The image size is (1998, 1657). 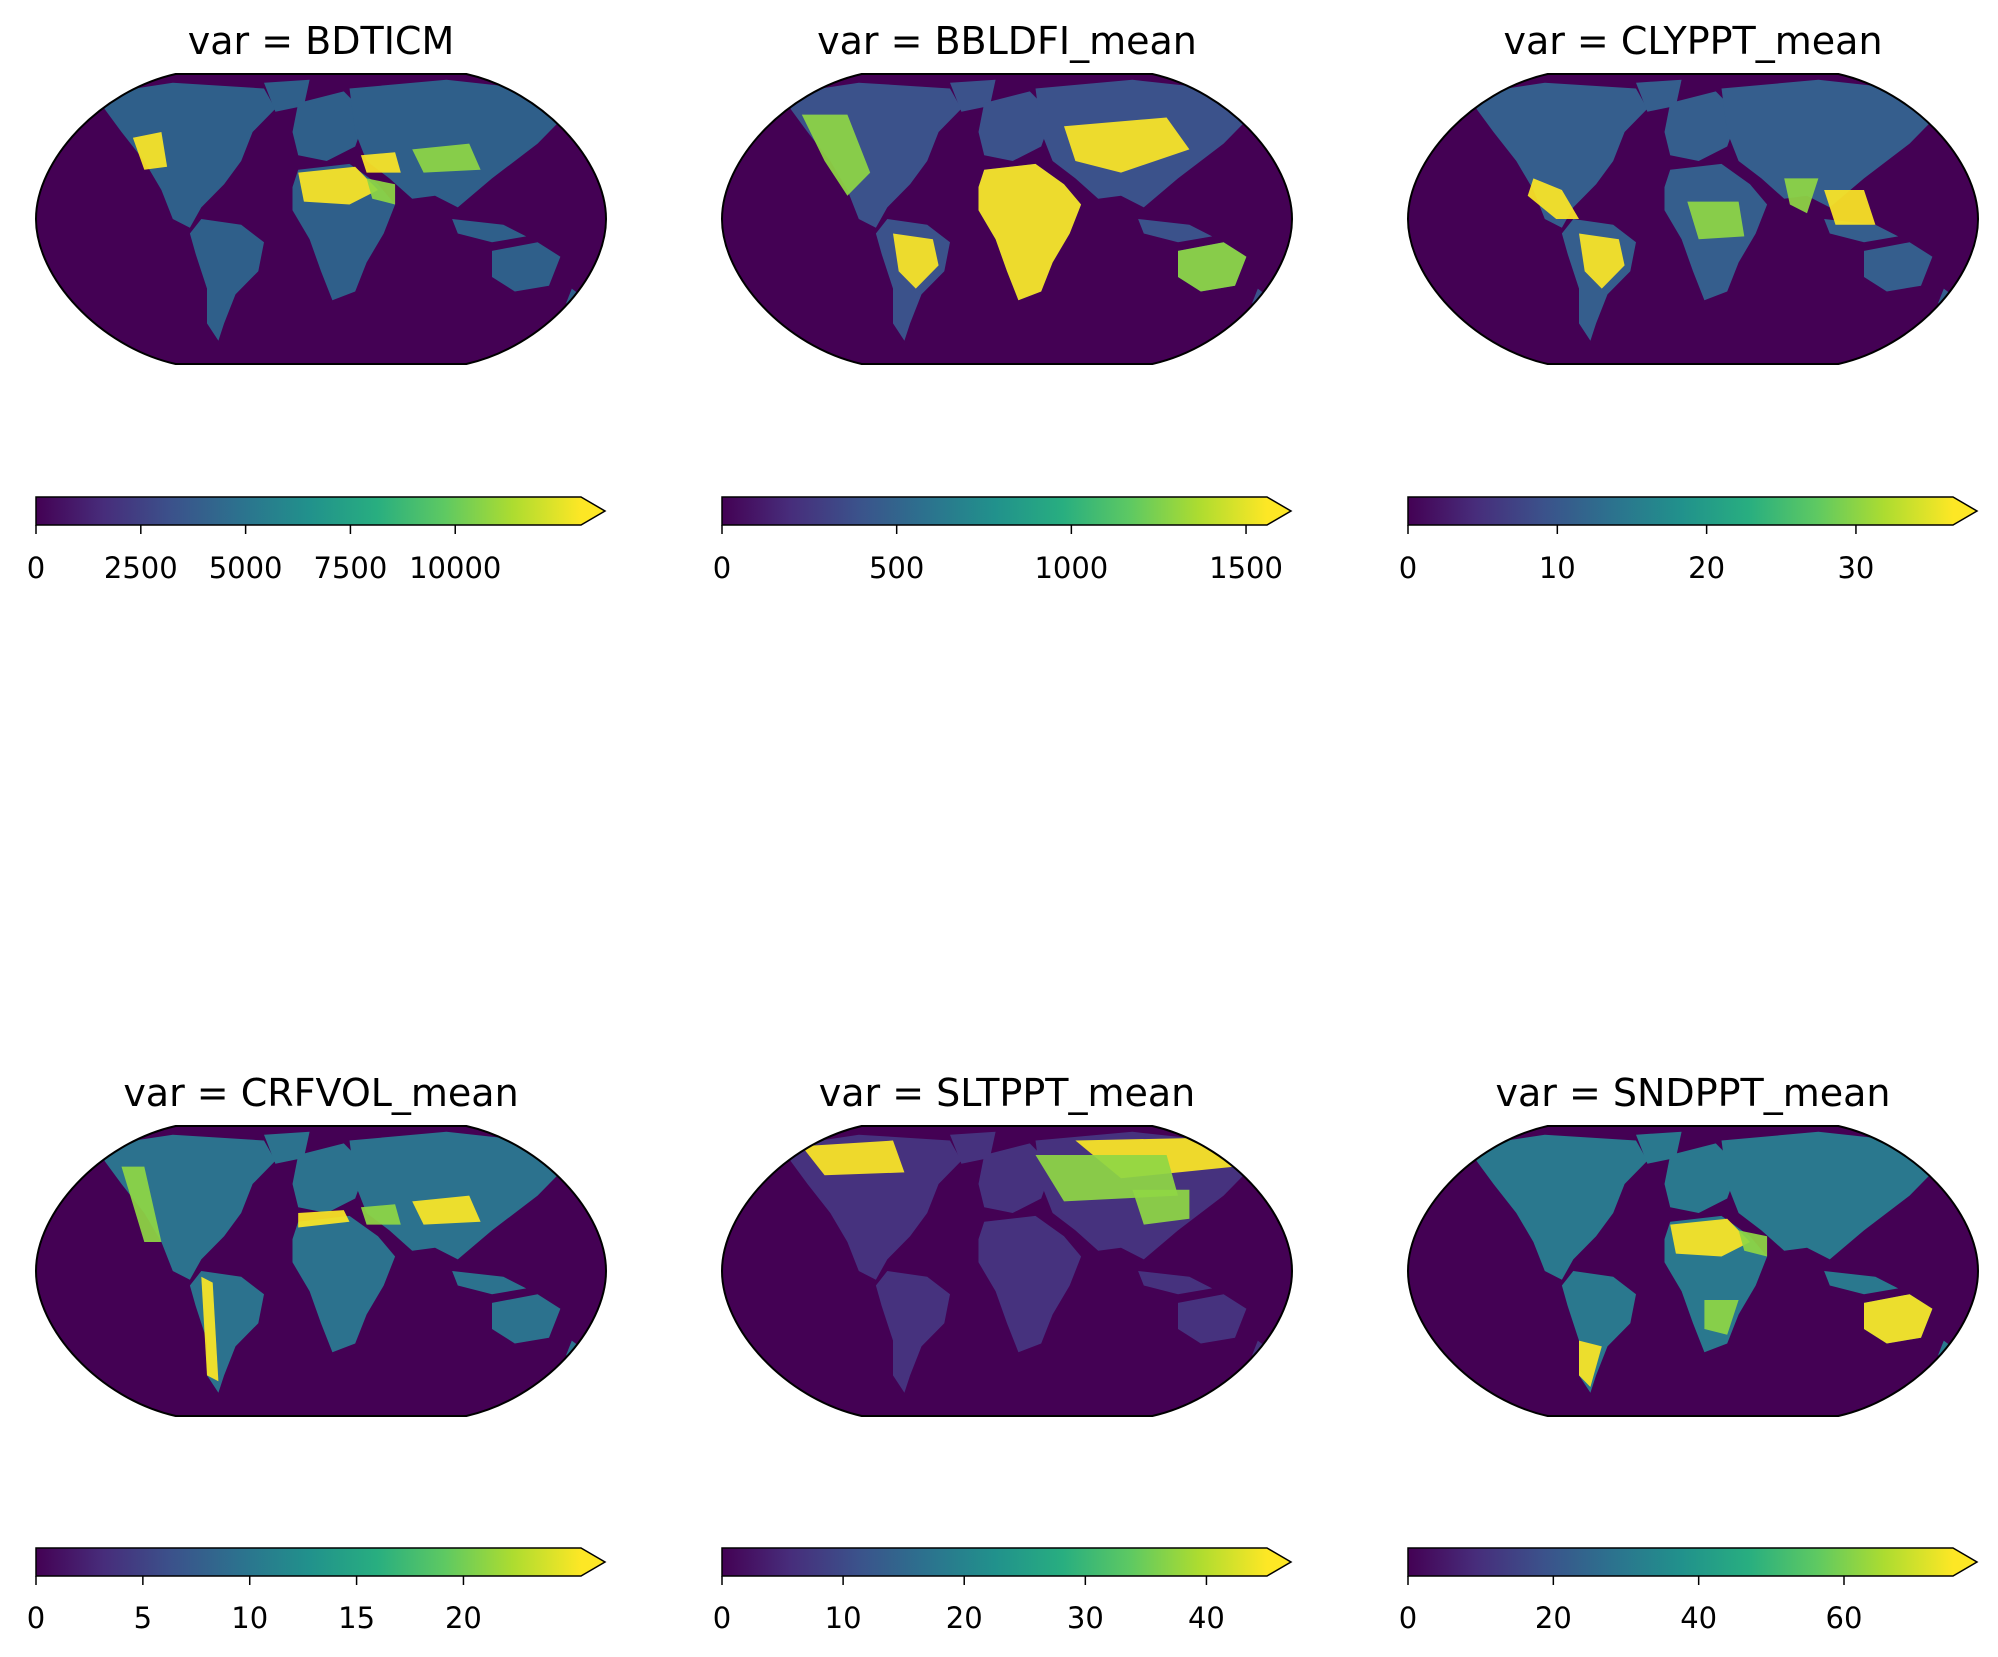 What do you see at coordinates (351, 568) in the screenshot?
I see `colorbar-tick-label: 7500` at bounding box center [351, 568].